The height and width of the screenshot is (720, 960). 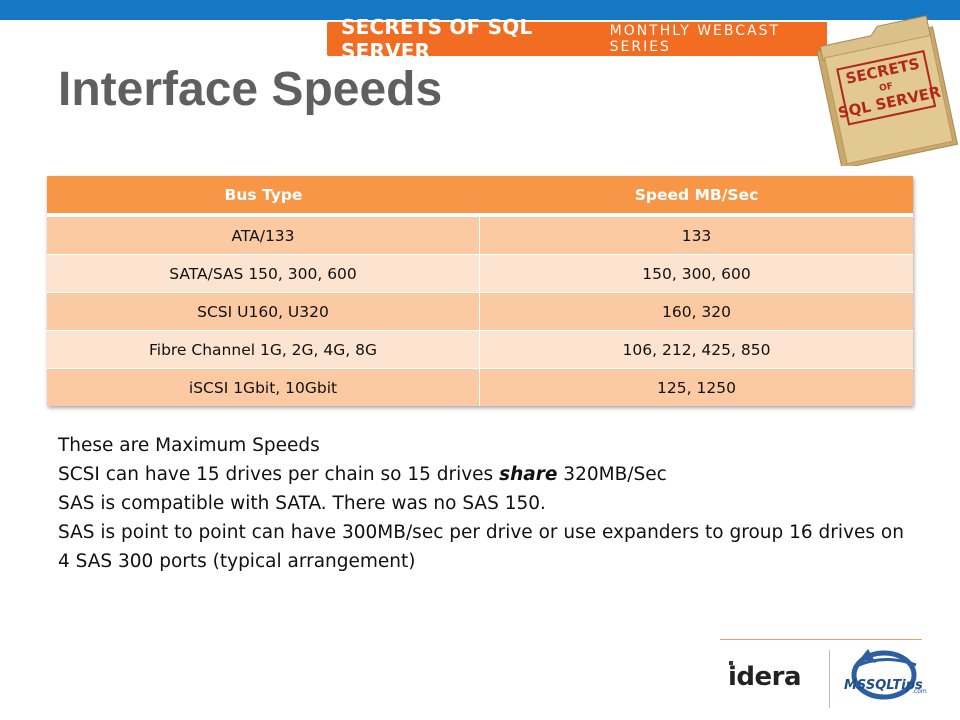 I want to click on bus-type-cell: SCSI U160, U320, so click(x=263, y=311).